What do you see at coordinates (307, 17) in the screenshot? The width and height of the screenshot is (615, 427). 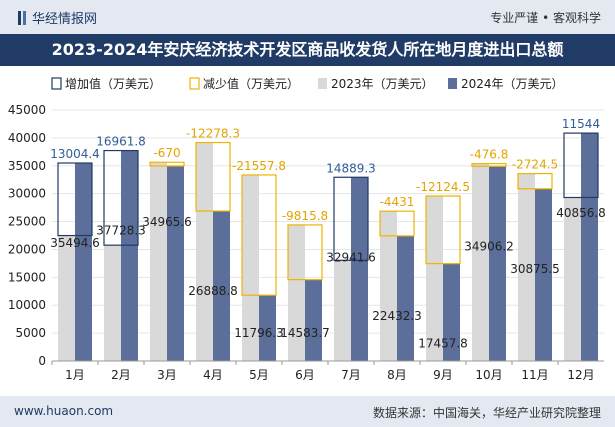 I see `header-bar: 华经情报网 专业严谨 • 客观科学` at bounding box center [307, 17].